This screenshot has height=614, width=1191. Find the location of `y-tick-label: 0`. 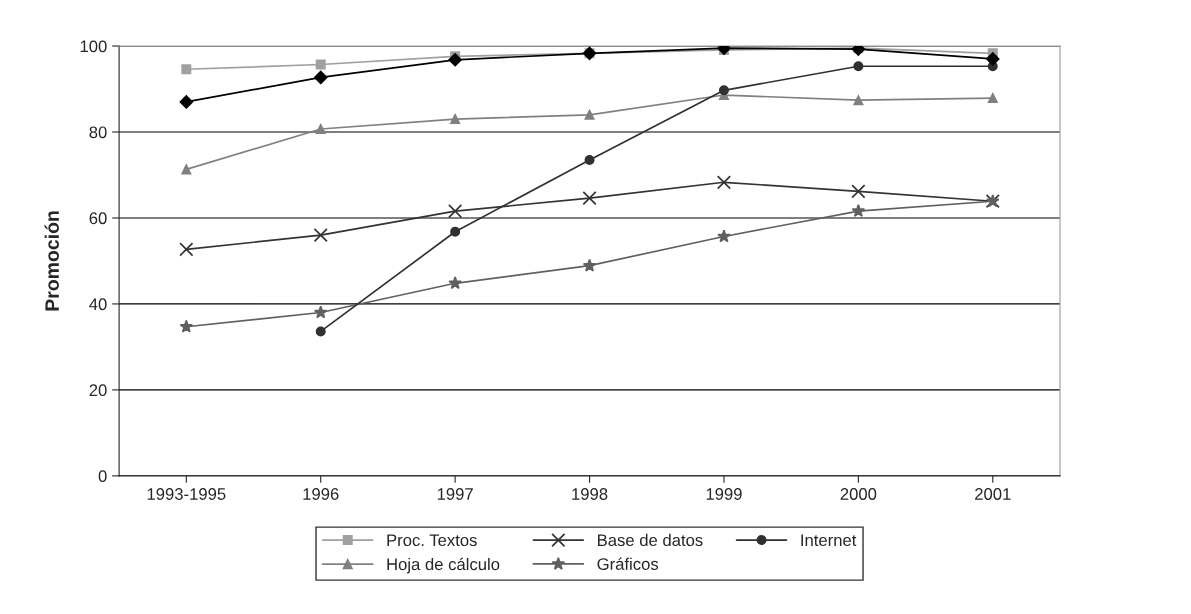

y-tick-label: 0 is located at coordinates (102, 476).